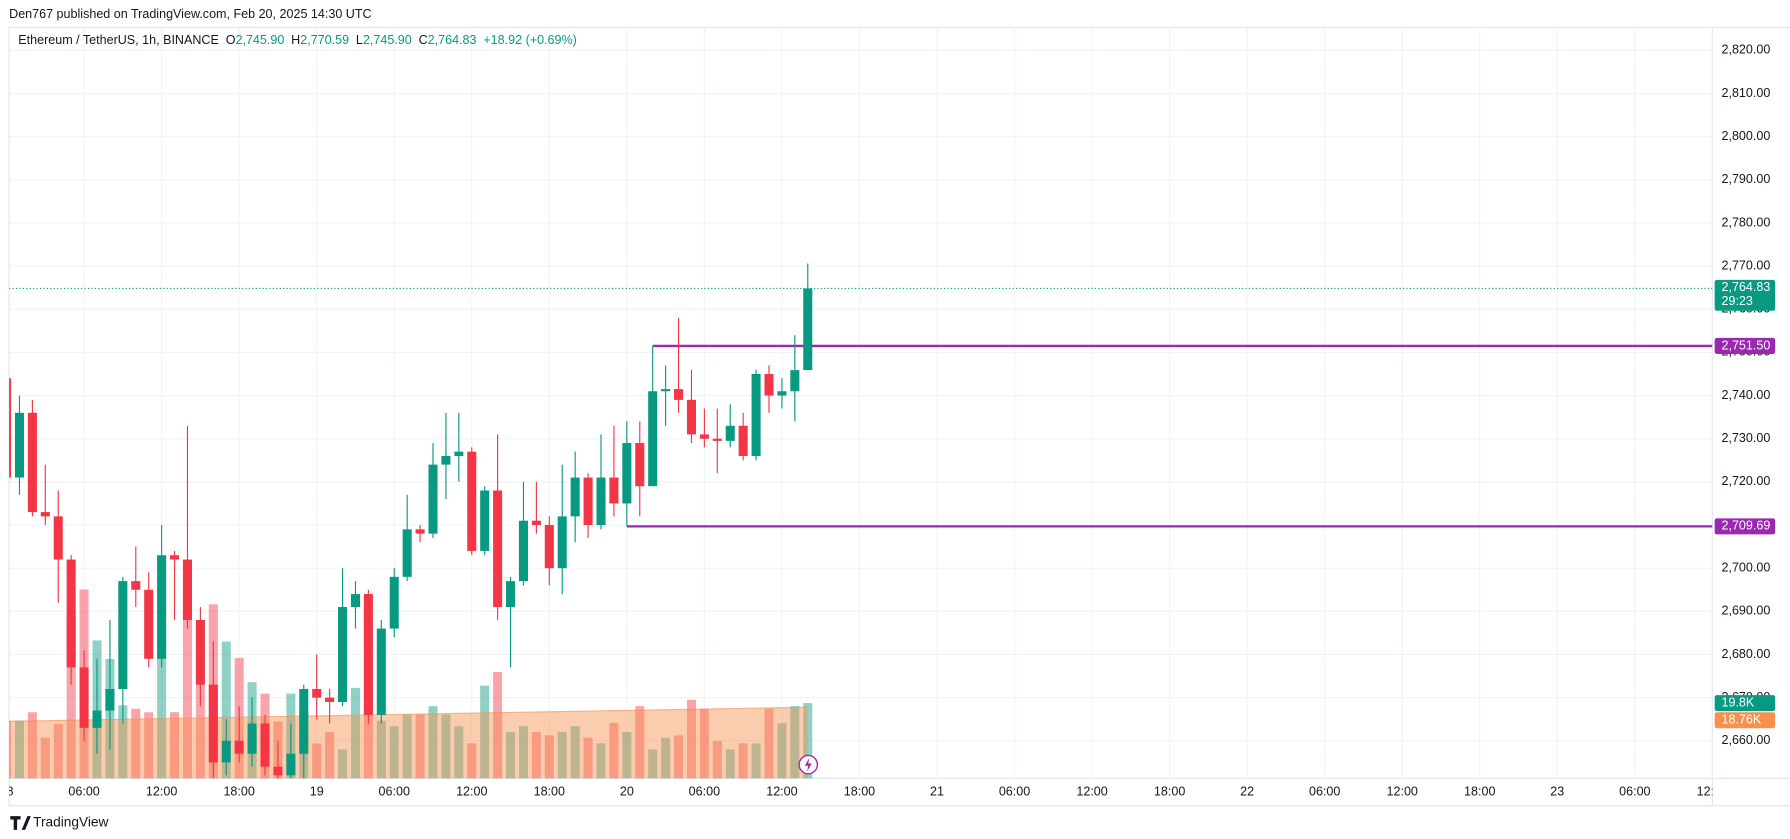 This screenshot has height=839, width=1790. I want to click on volume-badge, so click(1745, 703).